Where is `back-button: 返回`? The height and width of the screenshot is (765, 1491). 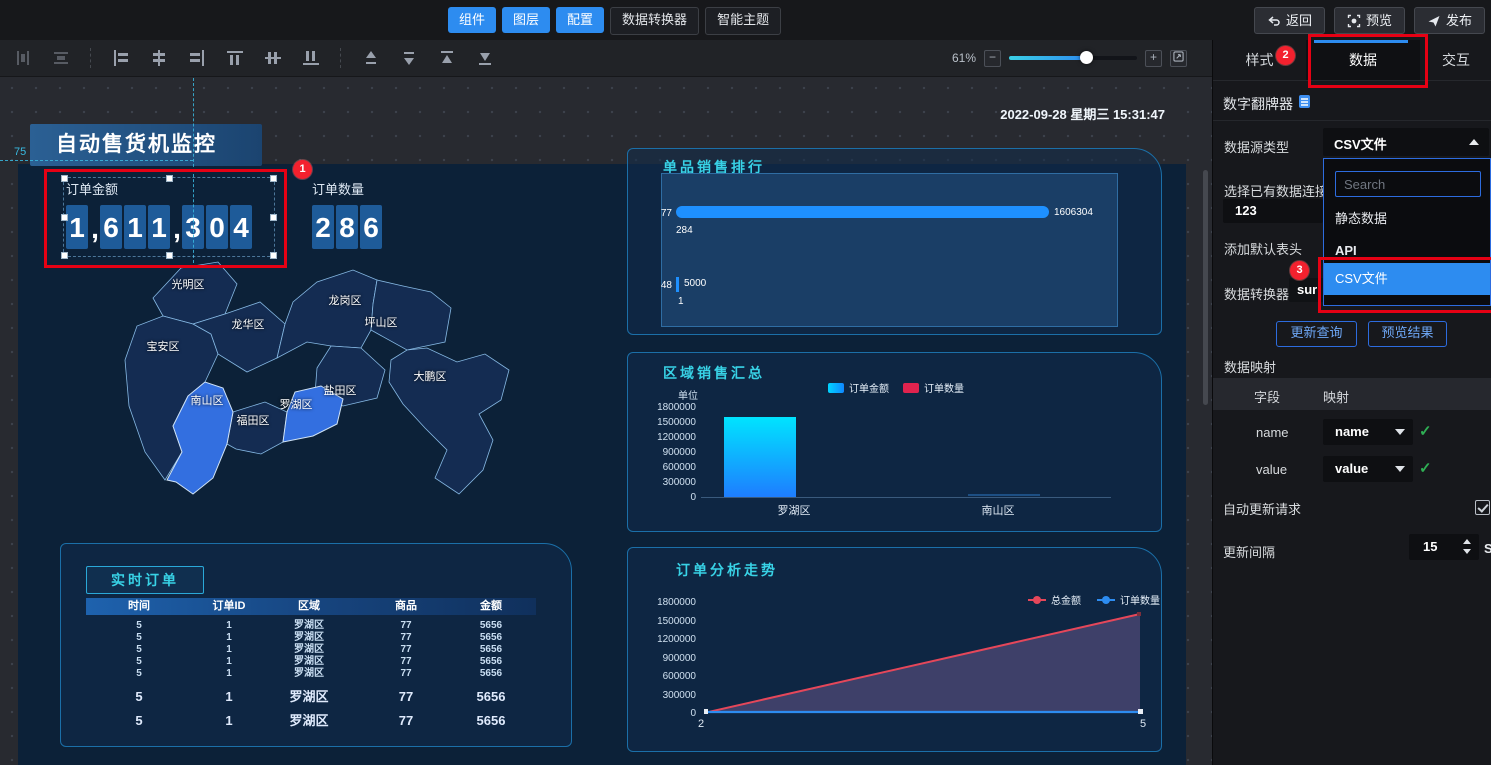
back-button: 返回 is located at coordinates (1289, 20).